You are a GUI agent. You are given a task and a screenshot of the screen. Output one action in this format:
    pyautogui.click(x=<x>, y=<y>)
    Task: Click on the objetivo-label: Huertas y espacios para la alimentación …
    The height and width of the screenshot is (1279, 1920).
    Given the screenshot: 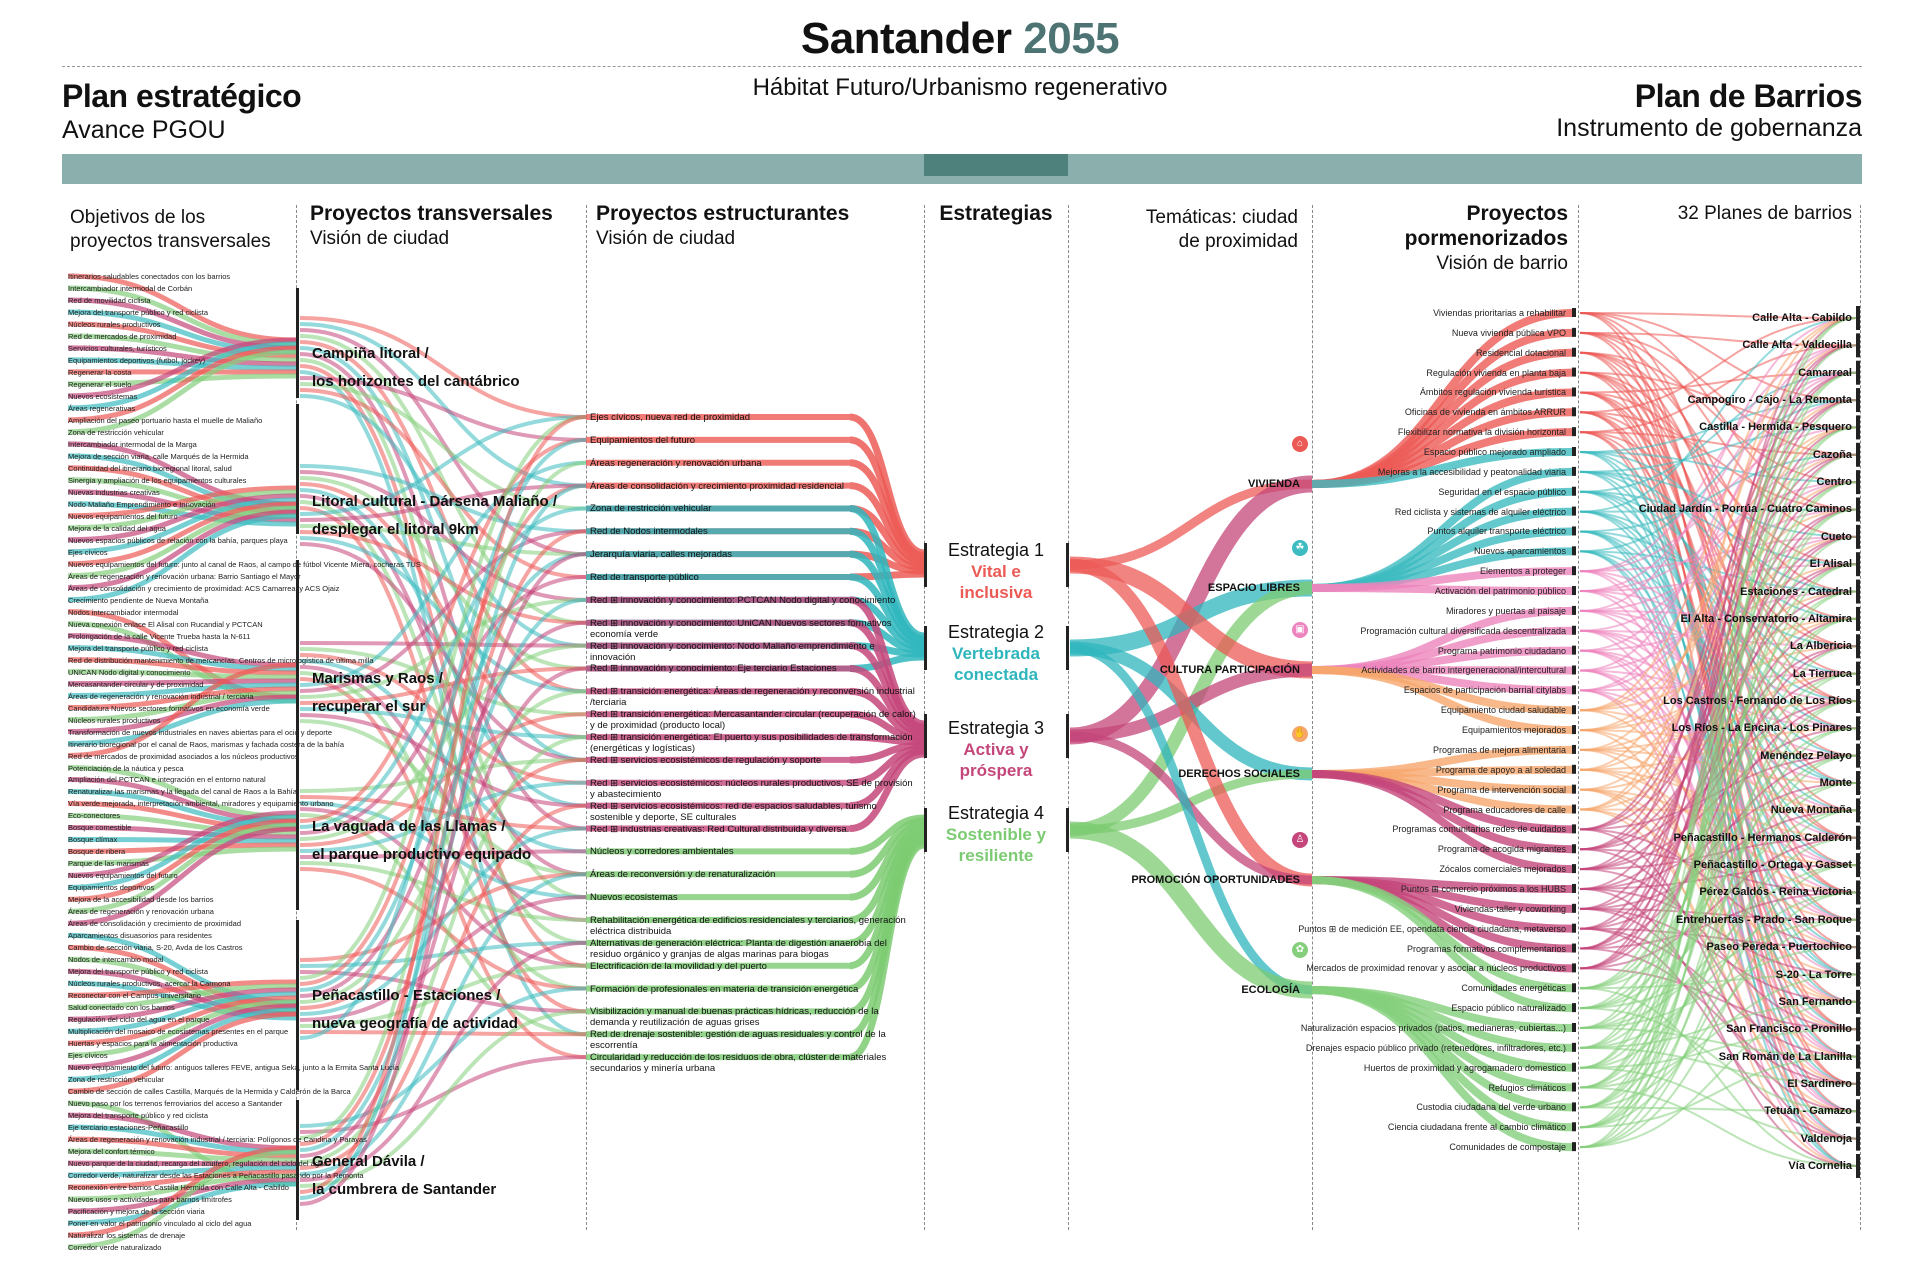 What is the action you would take?
    pyautogui.click(x=153, y=1044)
    